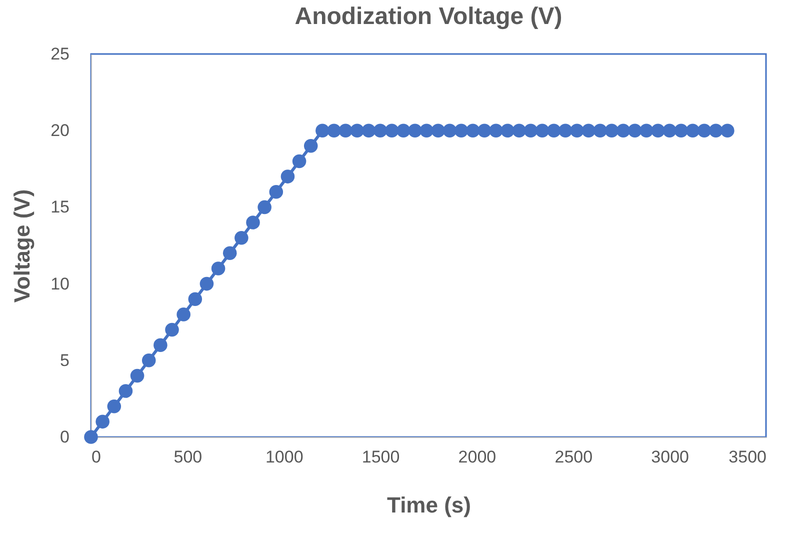  Describe the element at coordinates (22, 246) in the screenshot. I see `y-axis-title: Voltage (V)` at that location.